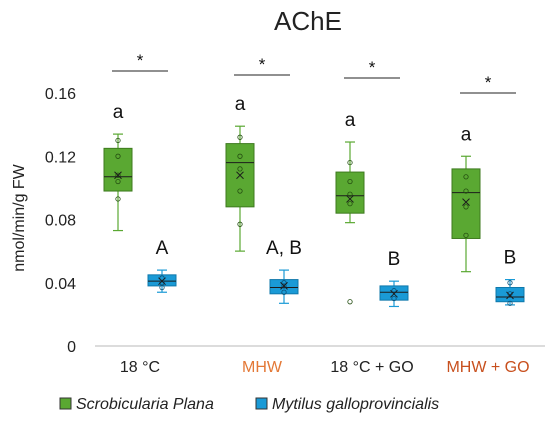 This screenshot has height=424, width=550. Describe the element at coordinates (487, 367) in the screenshot. I see `x-tick-label: MHW + GO` at that location.